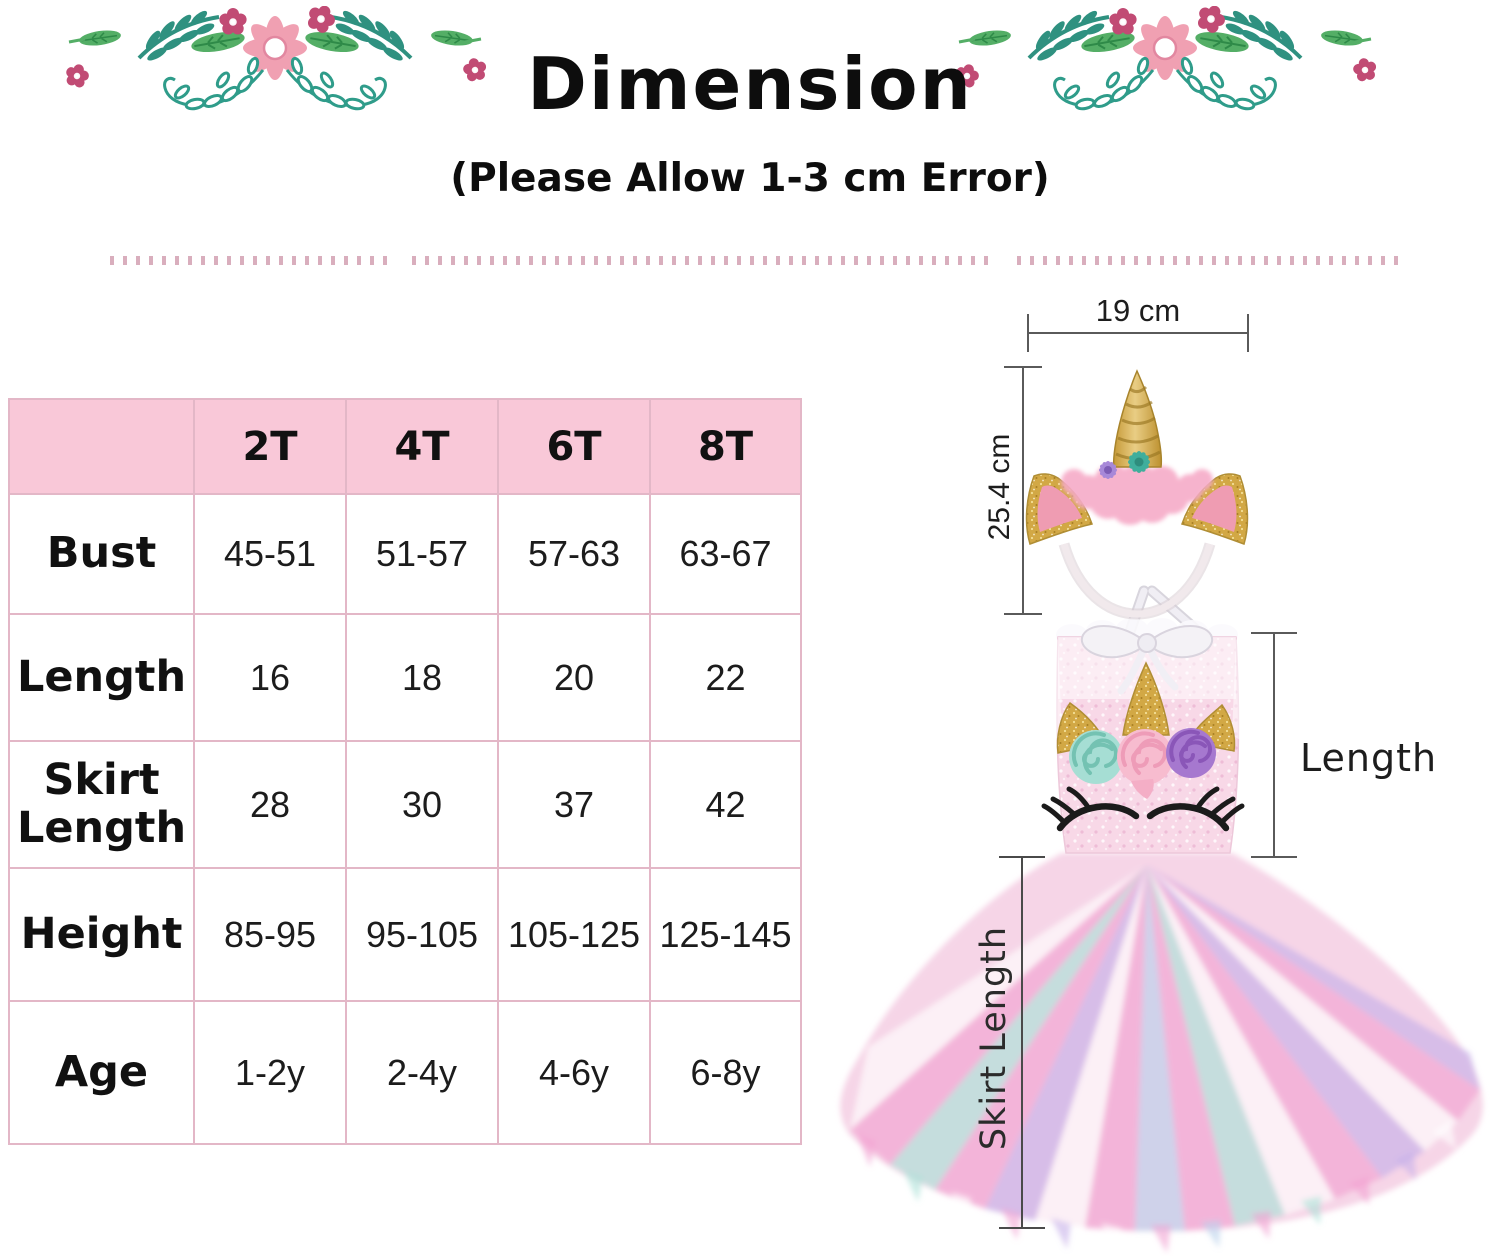 The width and height of the screenshot is (1500, 1256). I want to click on headband-tulle, so click(1137, 494).